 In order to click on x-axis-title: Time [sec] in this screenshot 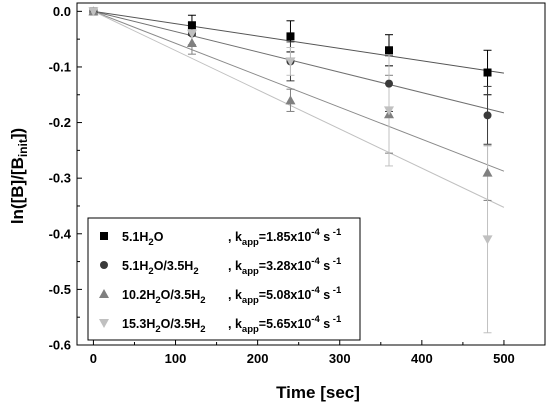, I will do `click(318, 392)`.